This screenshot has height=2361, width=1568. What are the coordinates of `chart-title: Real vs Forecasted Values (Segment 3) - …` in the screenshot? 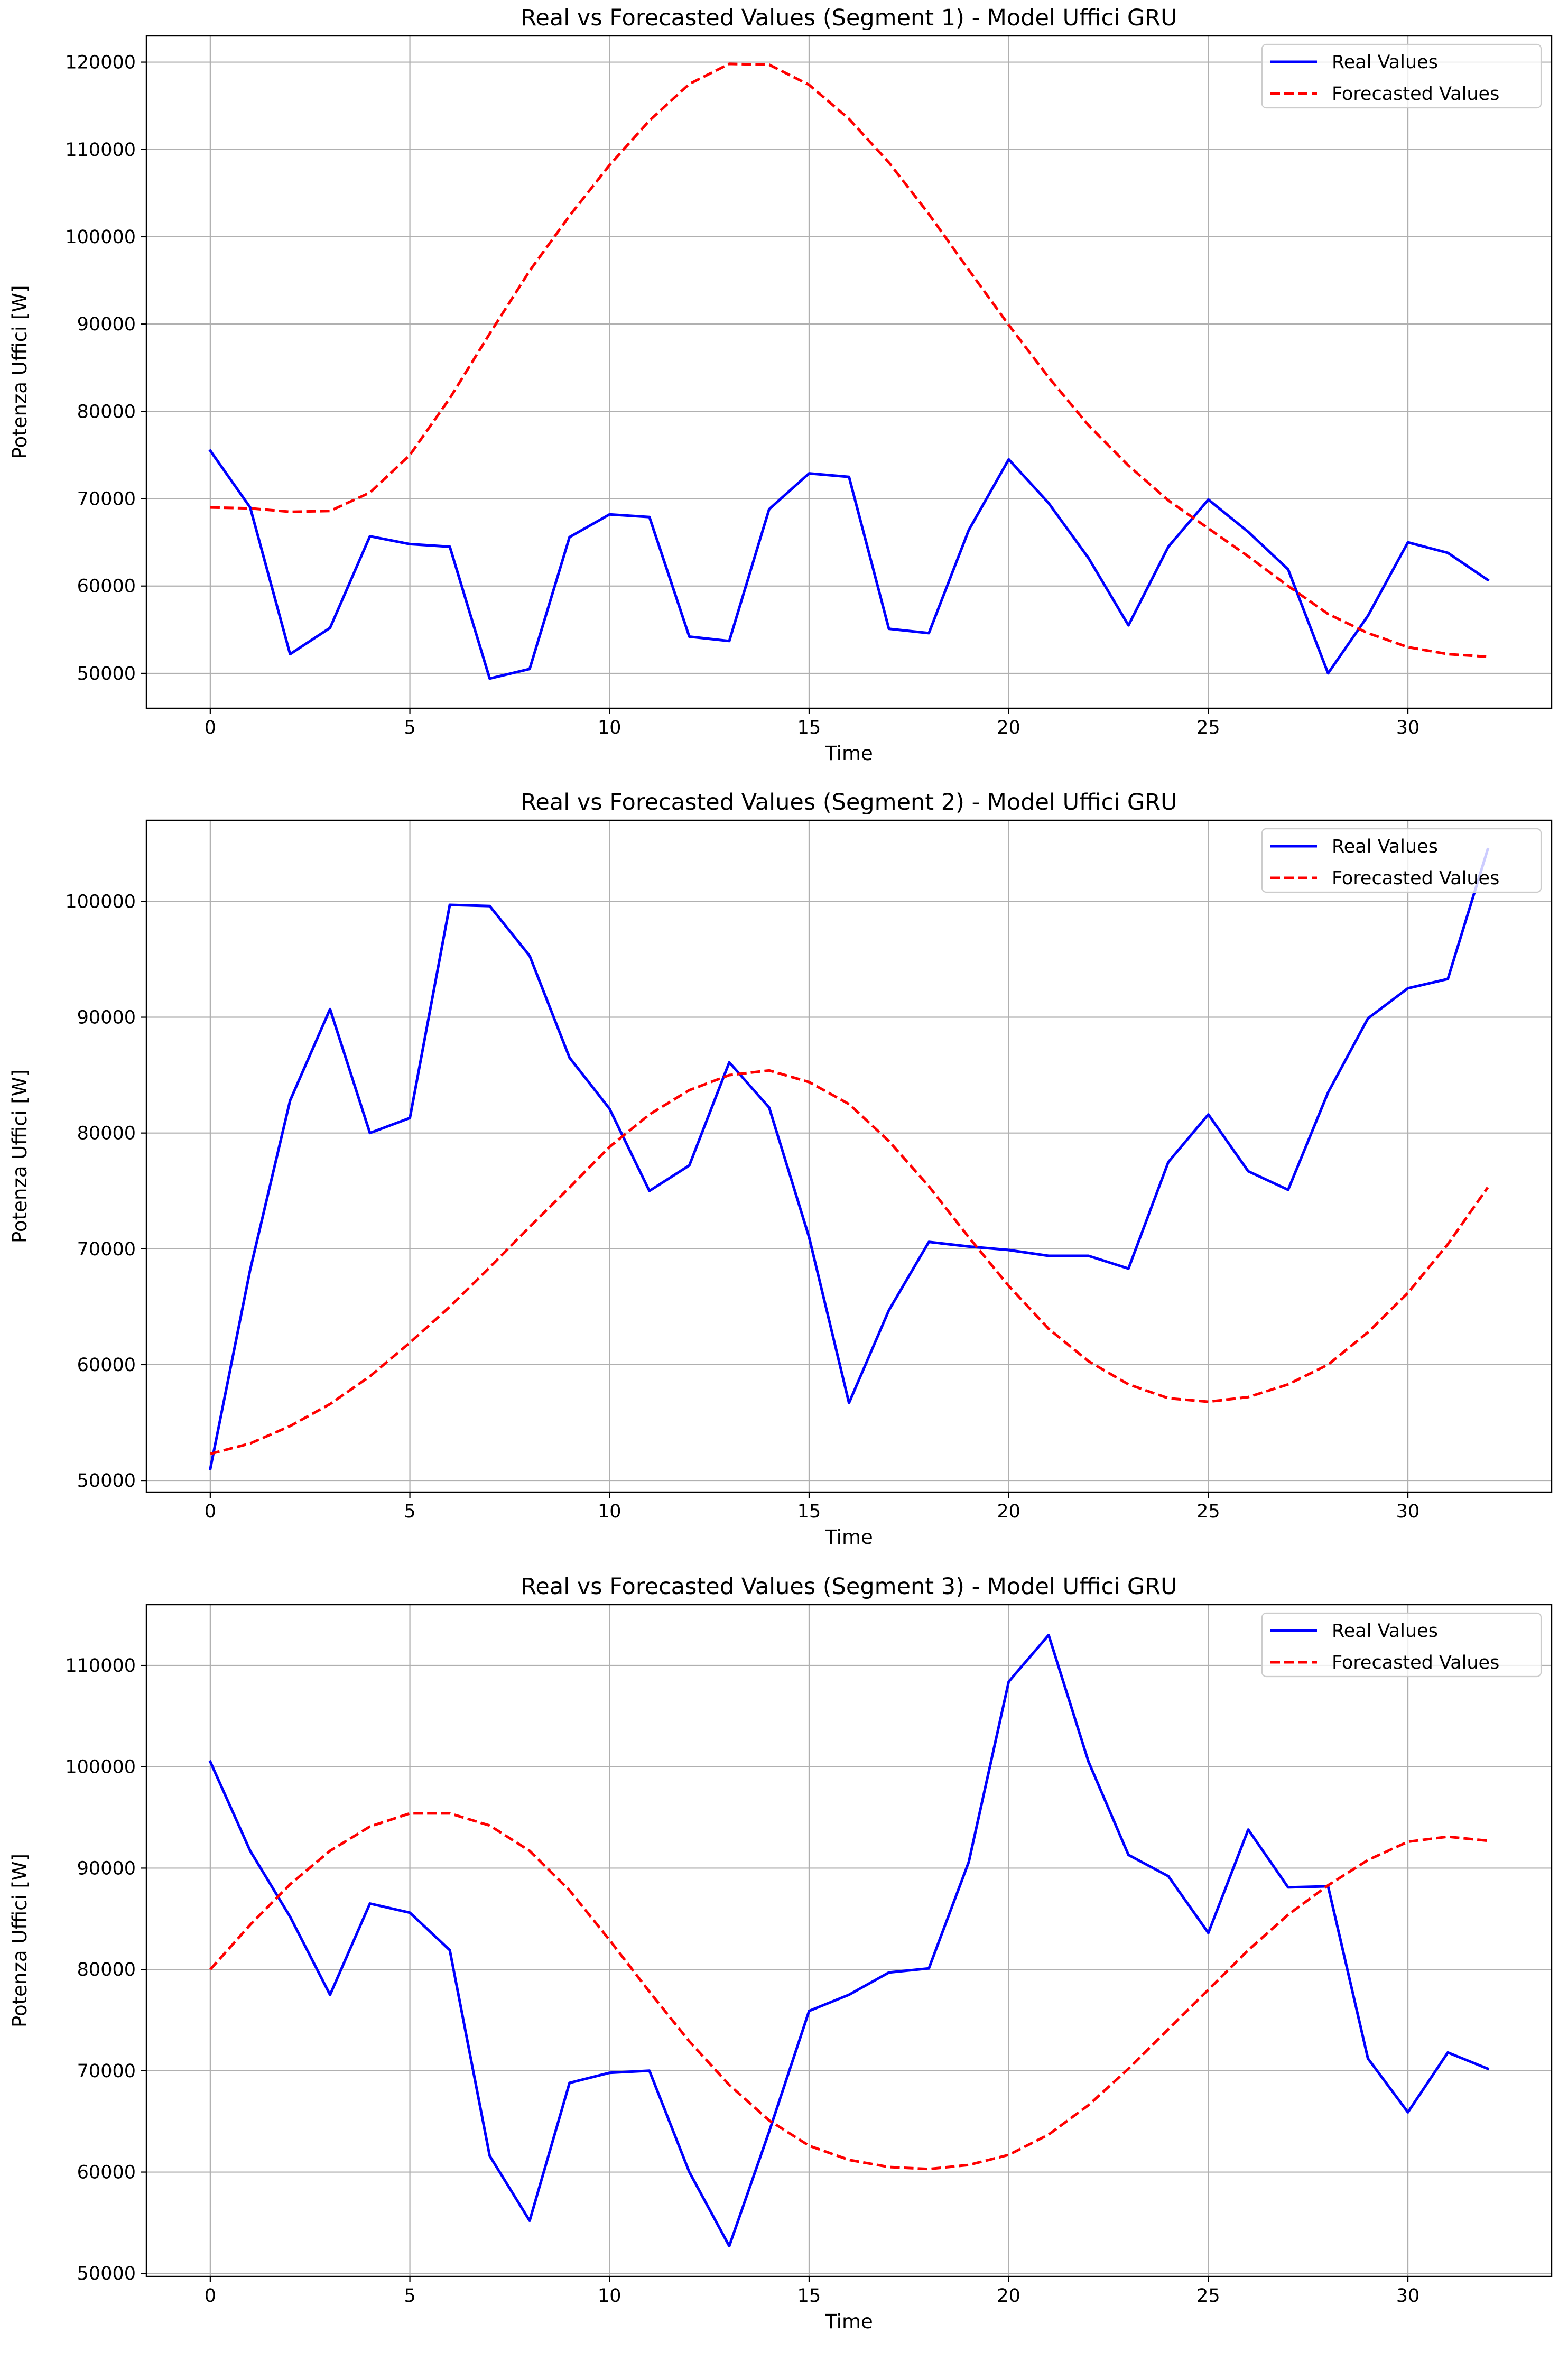 It's located at (849, 1587).